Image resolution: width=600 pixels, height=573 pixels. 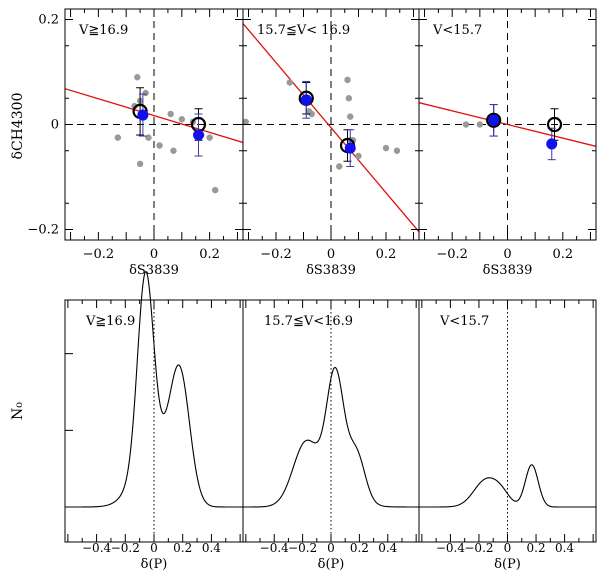 I want to click on scatter-panel-3: −0.2 0 0.2 δS3839 V<15.7, so click(x=507, y=143).